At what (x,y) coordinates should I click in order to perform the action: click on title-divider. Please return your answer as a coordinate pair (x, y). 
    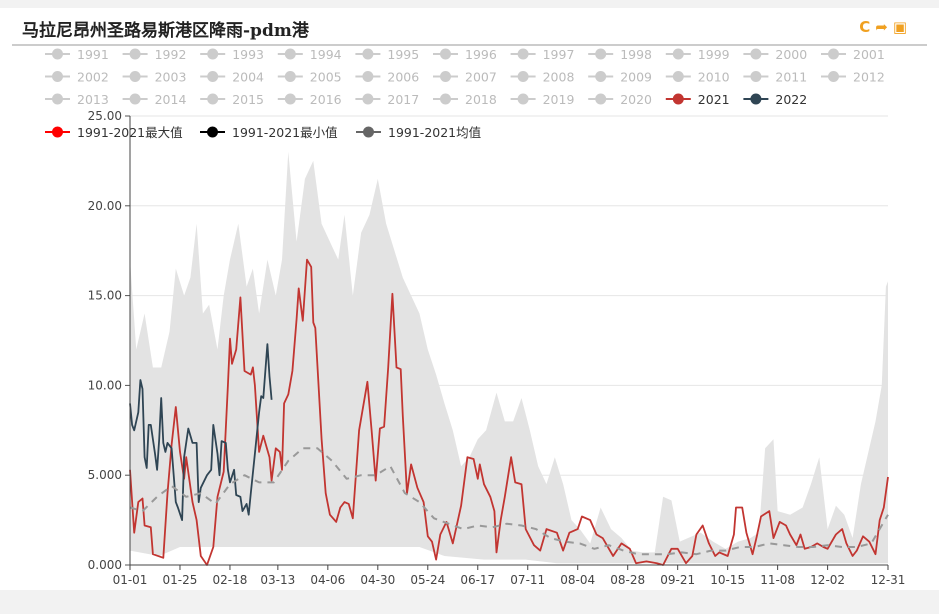
    Looking at the image, I should click on (469, 45).